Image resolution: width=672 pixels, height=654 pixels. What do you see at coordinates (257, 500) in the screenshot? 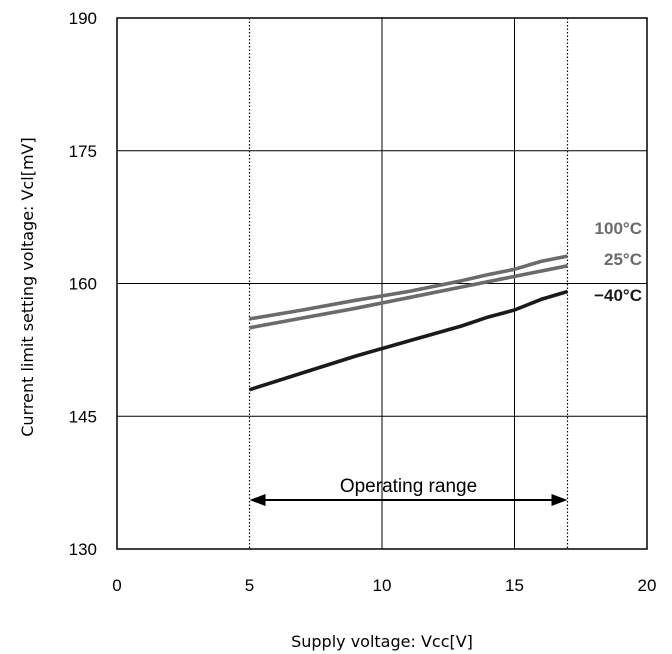
I see `range-arrow-left-head` at bounding box center [257, 500].